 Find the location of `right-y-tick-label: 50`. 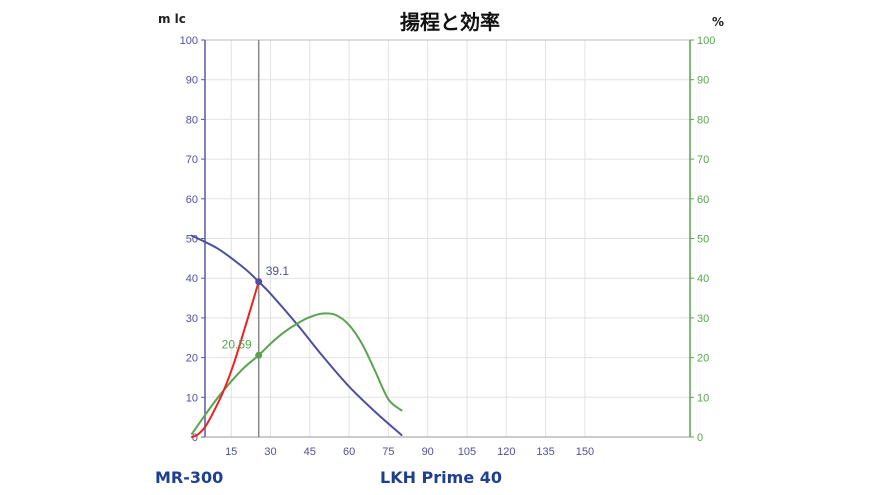

right-y-tick-label: 50 is located at coordinates (703, 240).